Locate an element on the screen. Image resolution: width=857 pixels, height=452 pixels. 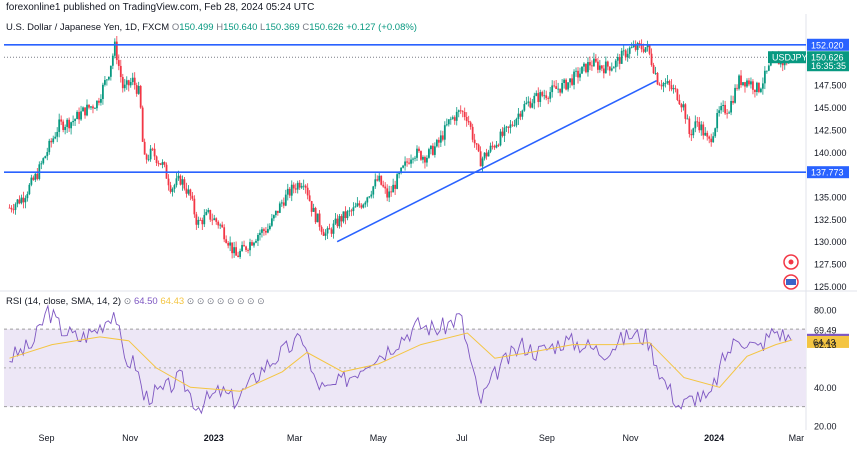
high-value: 150.640 is located at coordinates (240, 27).